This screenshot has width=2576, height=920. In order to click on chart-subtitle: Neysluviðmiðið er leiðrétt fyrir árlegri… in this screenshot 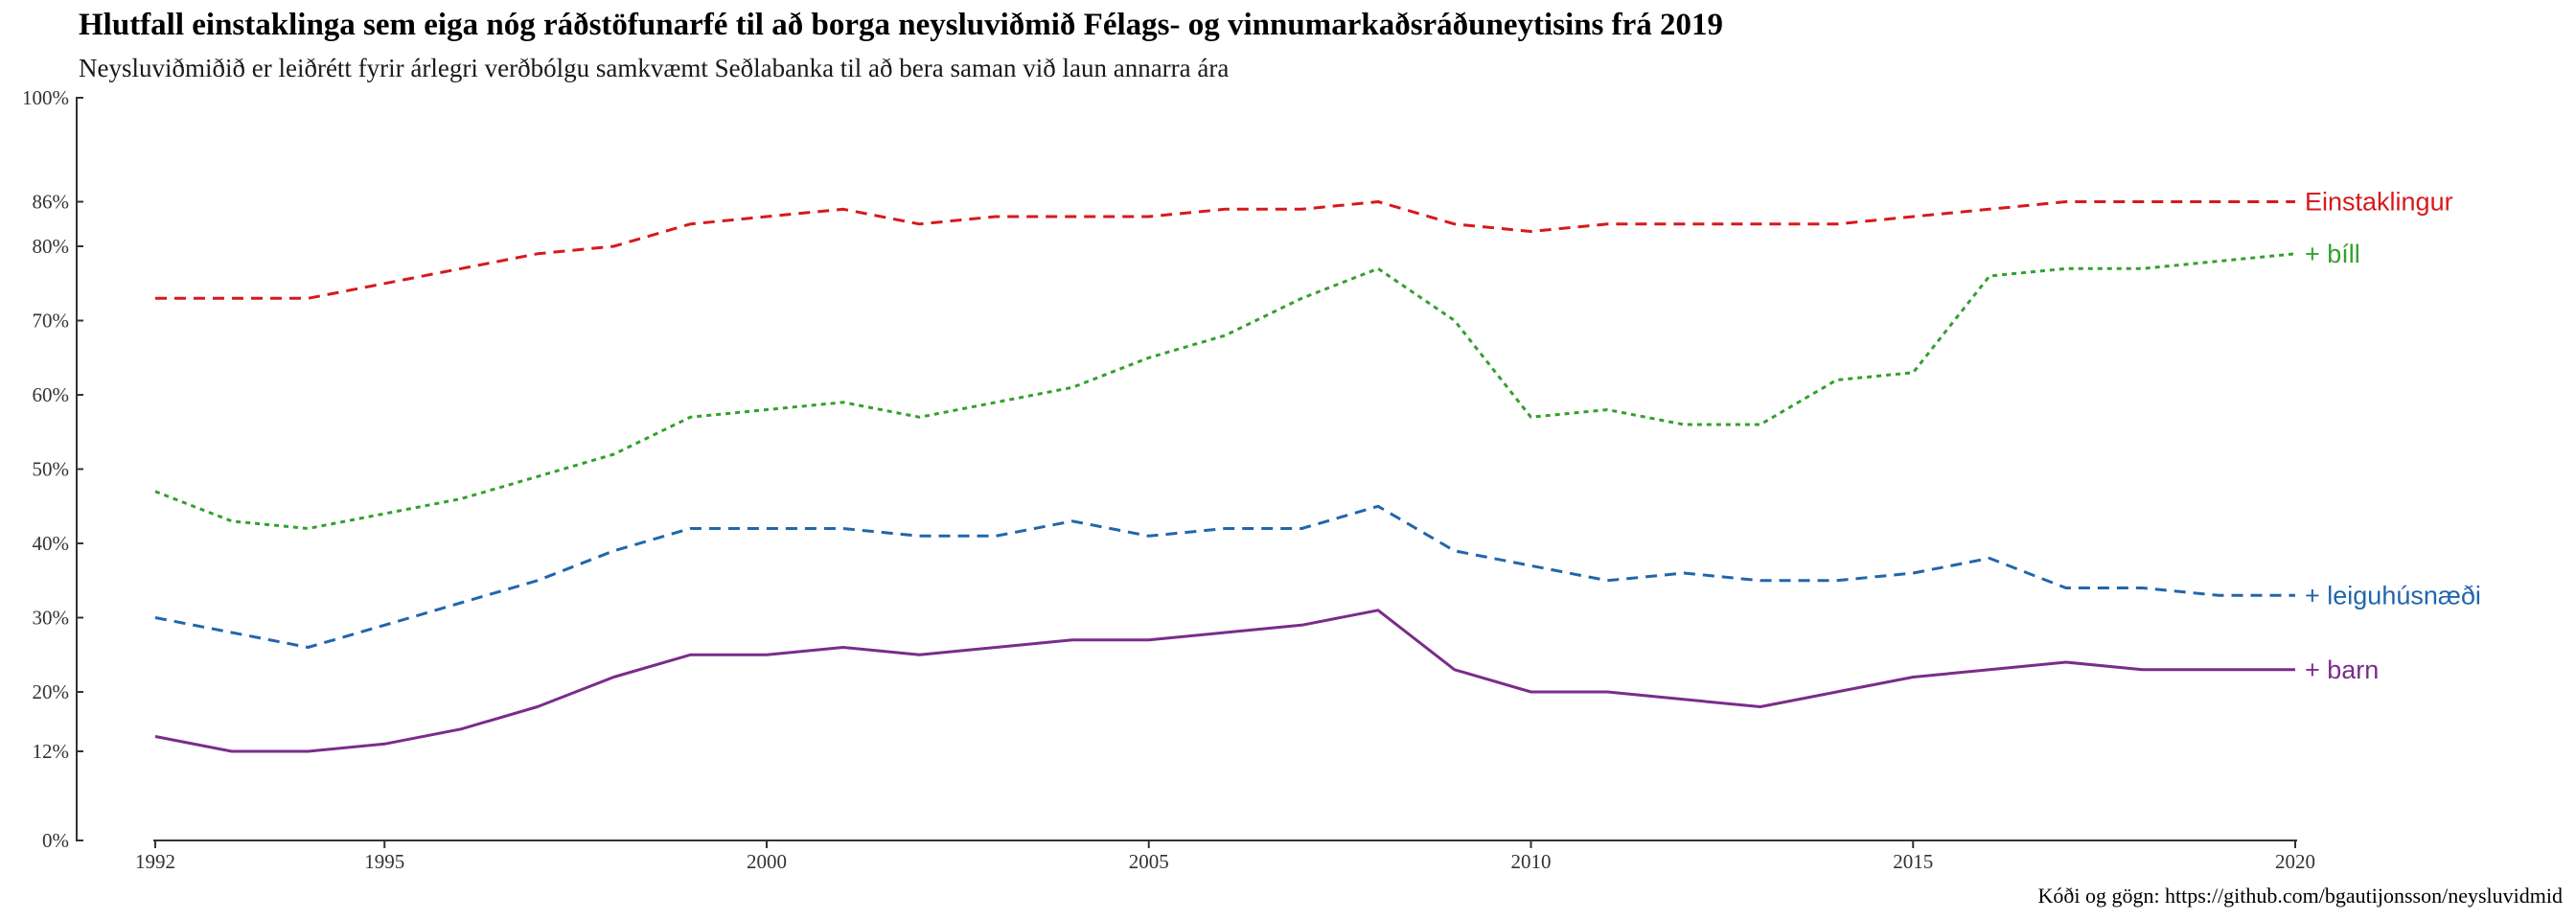, I will do `click(654, 68)`.